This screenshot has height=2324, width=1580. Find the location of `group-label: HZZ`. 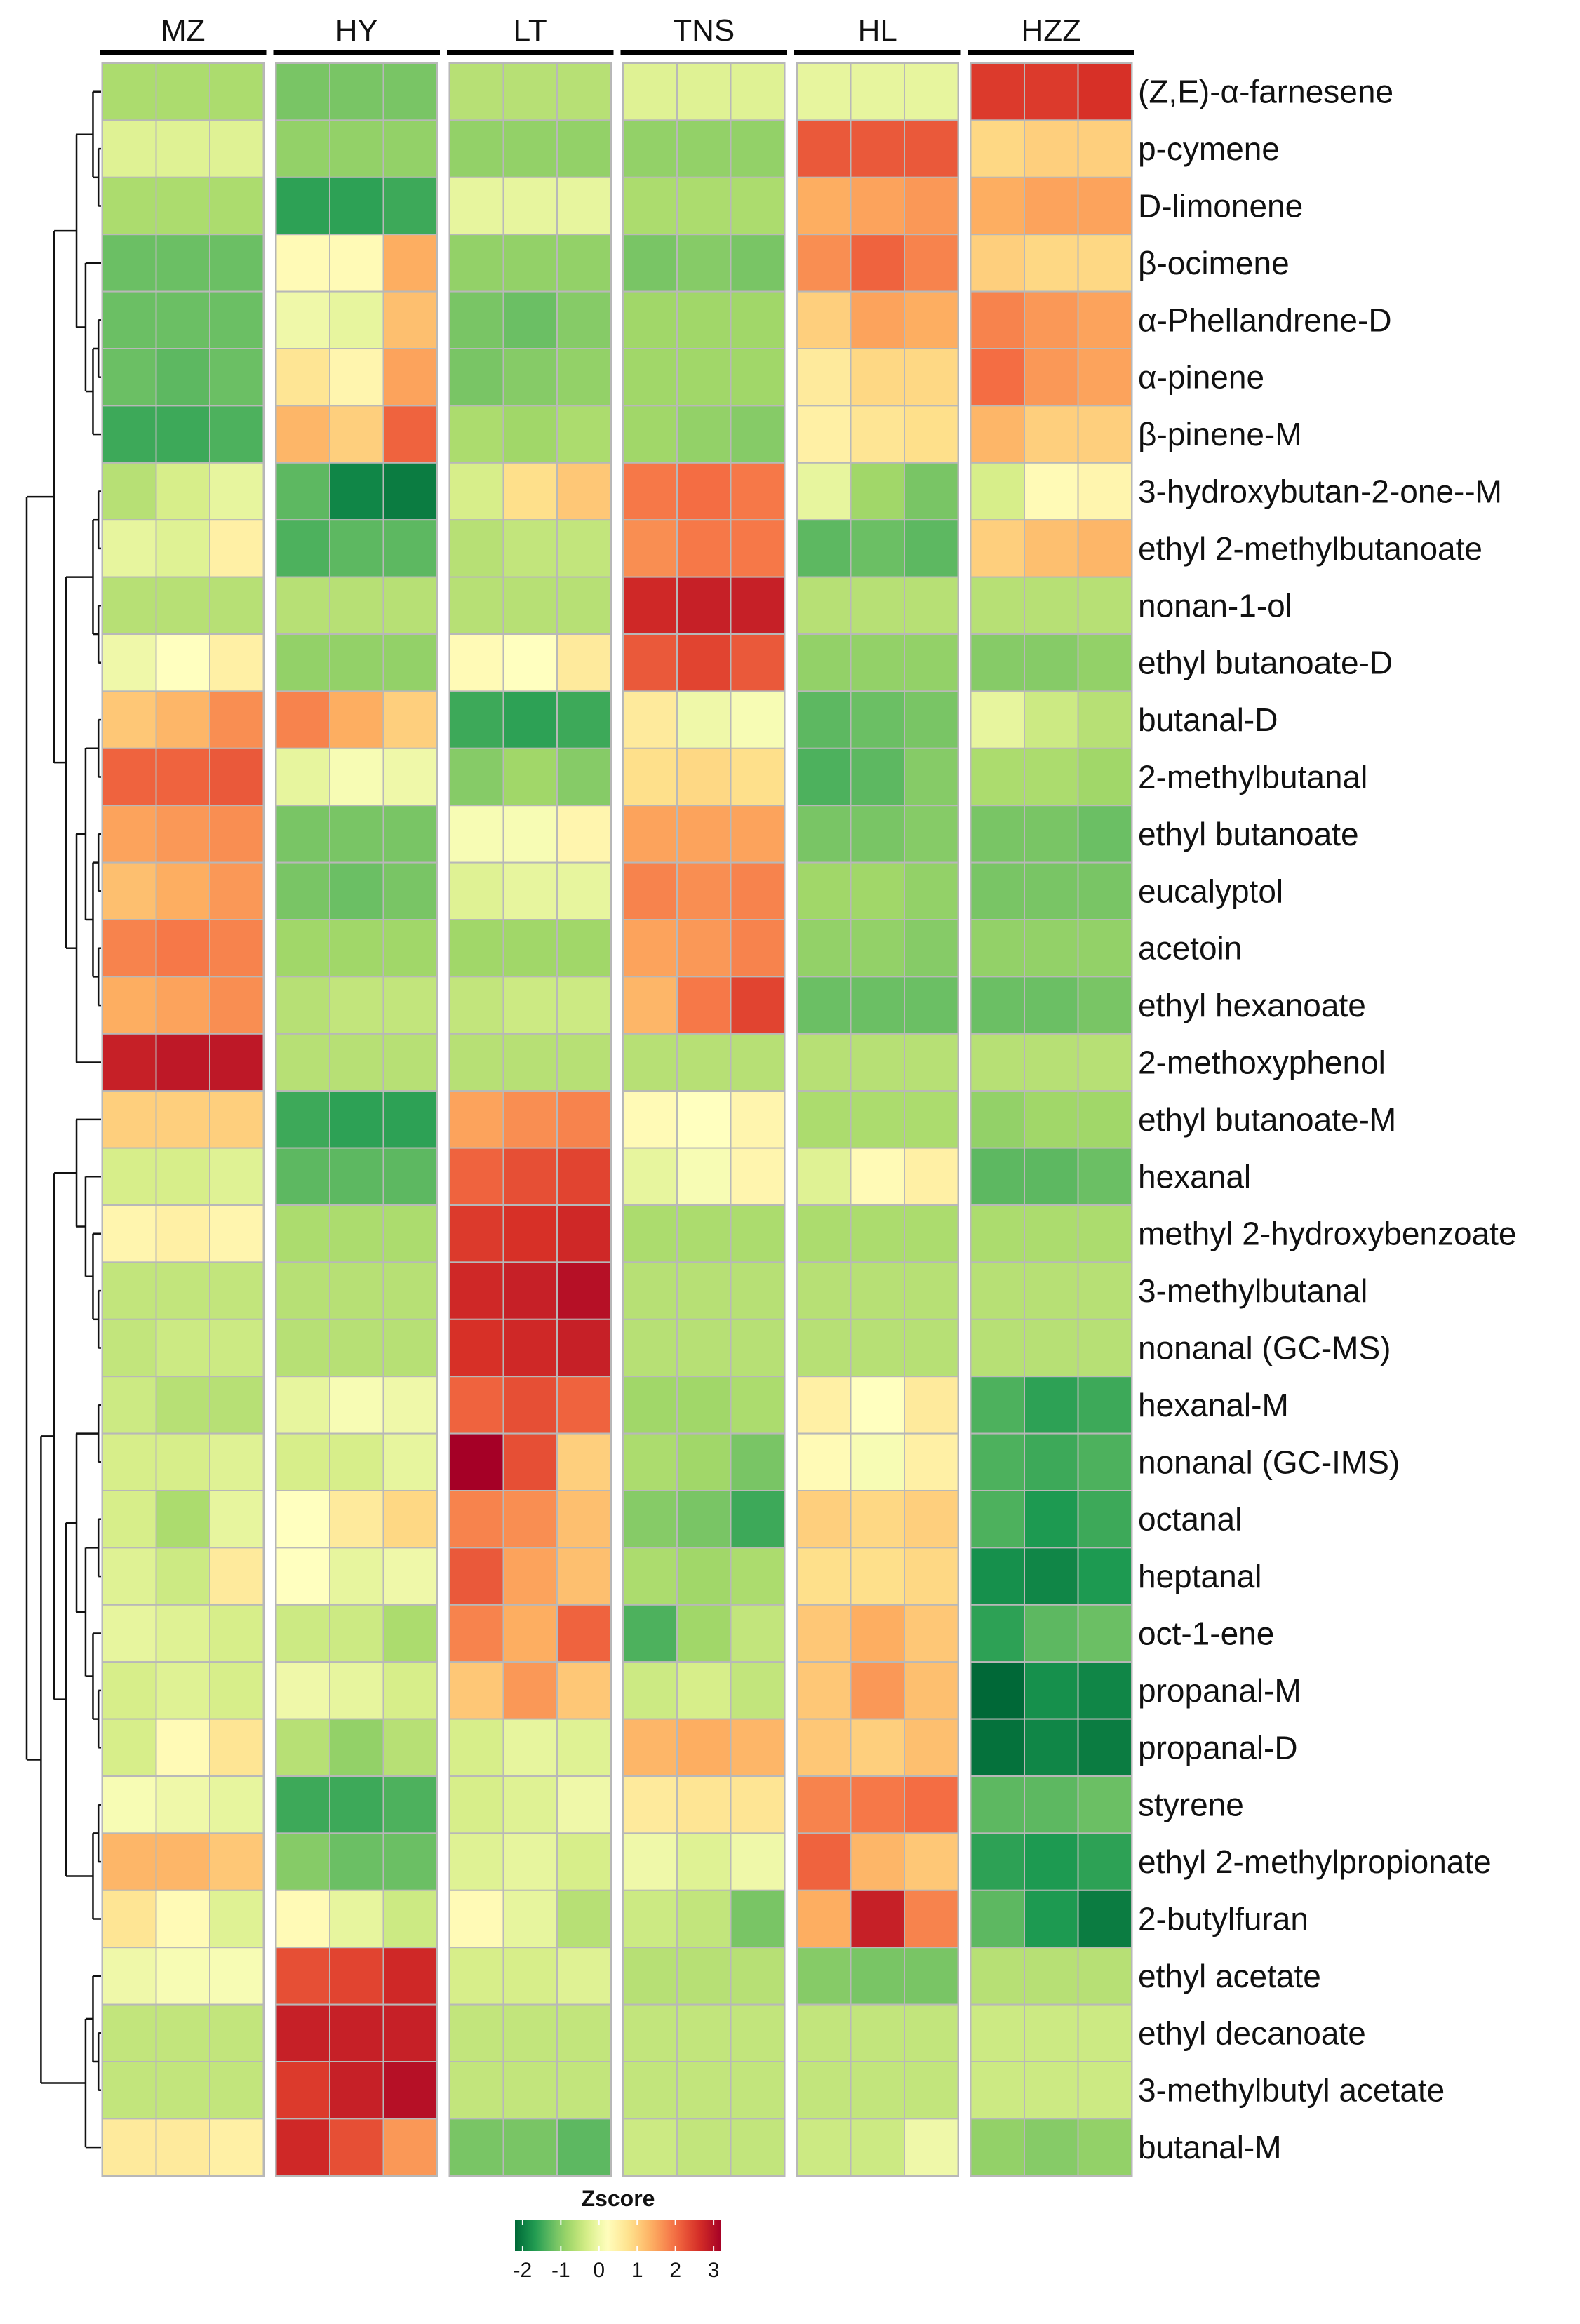

group-label: HZZ is located at coordinates (1051, 30).